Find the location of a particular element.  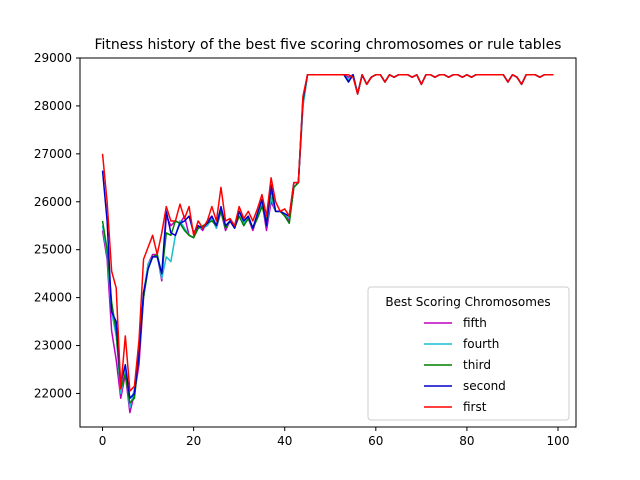

legend-items: fifth fourth third second first is located at coordinates (465, 365).